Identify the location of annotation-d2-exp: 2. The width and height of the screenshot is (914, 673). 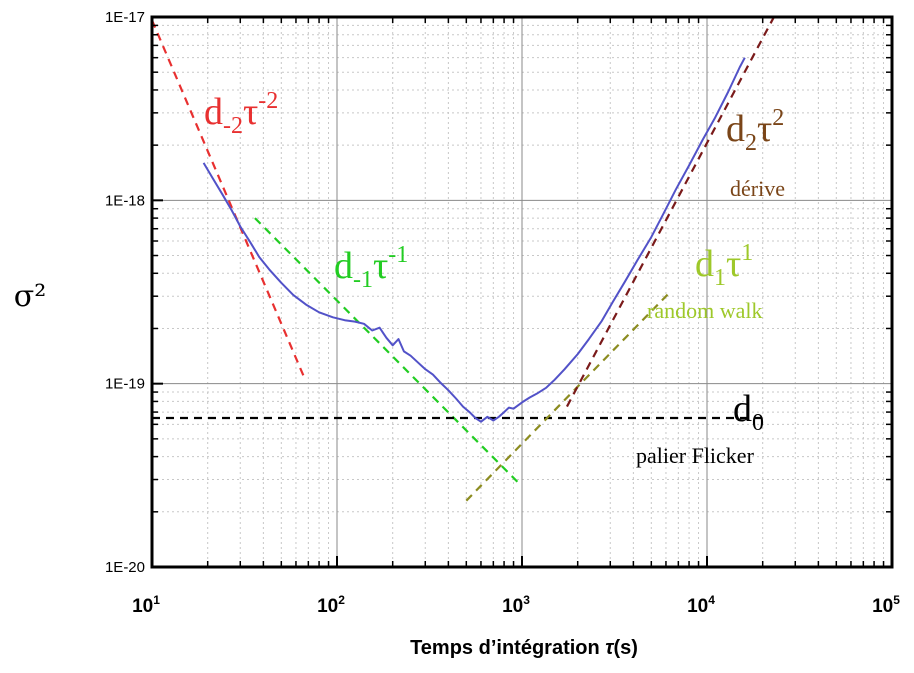
(778, 118).